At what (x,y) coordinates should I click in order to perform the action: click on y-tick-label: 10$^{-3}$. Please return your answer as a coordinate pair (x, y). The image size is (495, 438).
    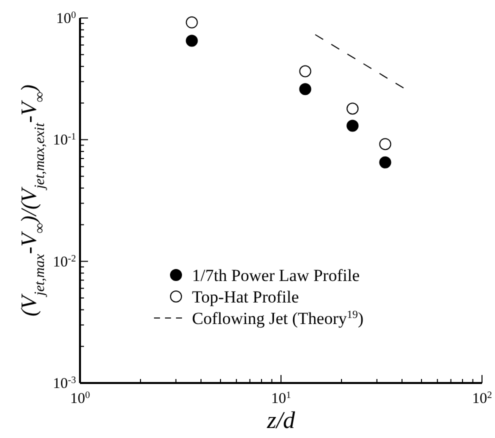
    Looking at the image, I should click on (64, 383).